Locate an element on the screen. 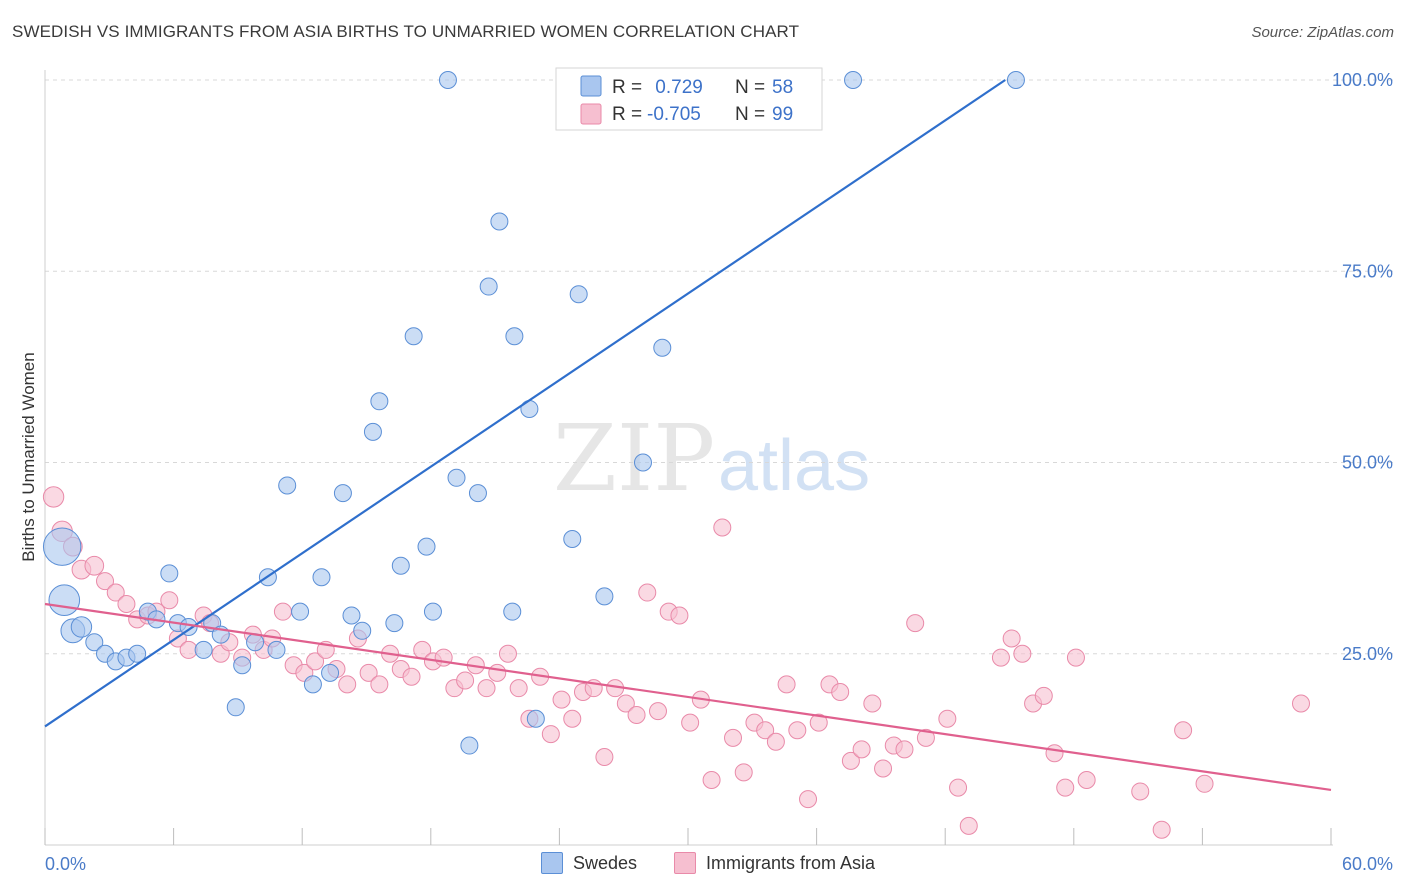  legend-item-asia: Immigrants from Asia is located at coordinates (774, 863).